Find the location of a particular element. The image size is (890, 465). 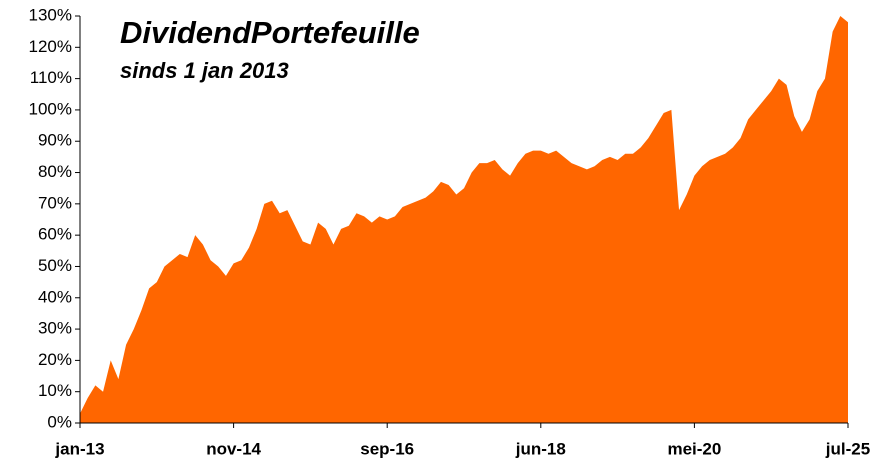

y-tick-label: 10% is located at coordinates (55, 390).